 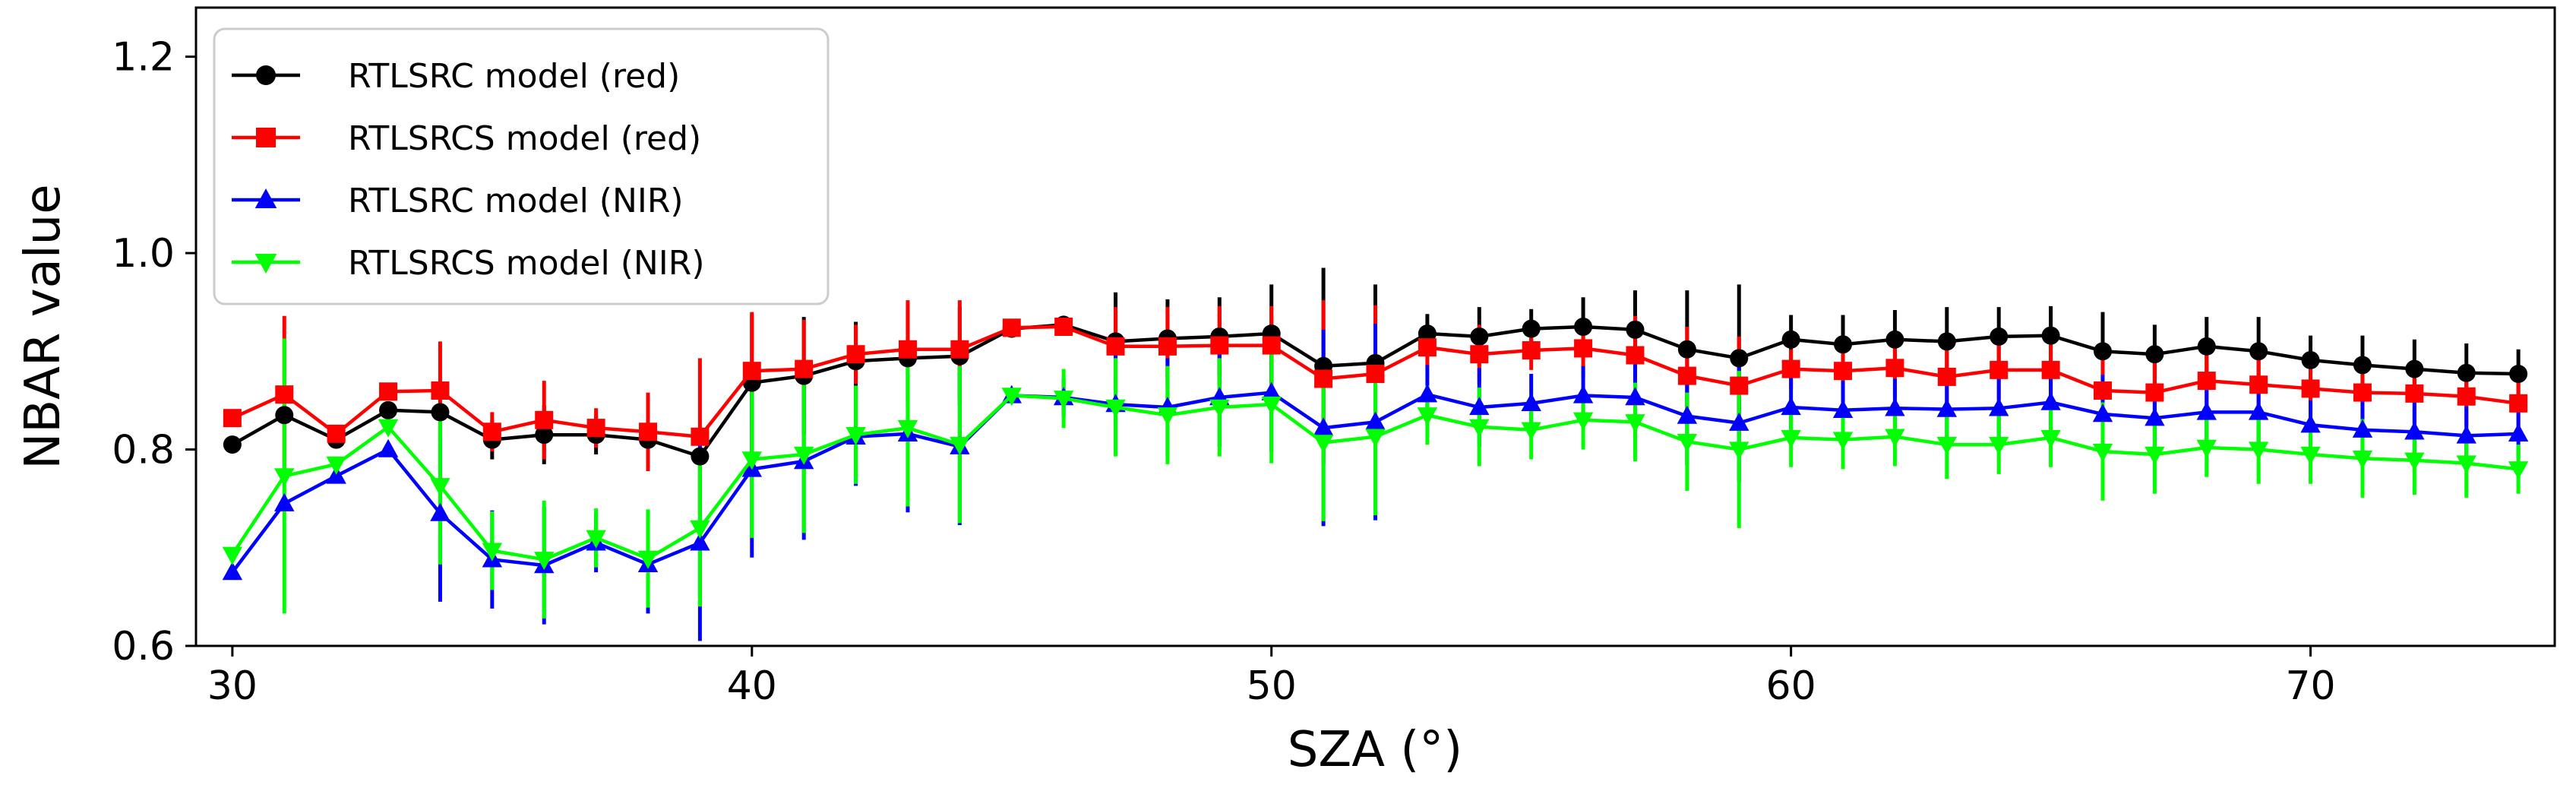 What do you see at coordinates (458, 201) in the screenshot?
I see `legend-entry: RTLSRC model (NIR)` at bounding box center [458, 201].